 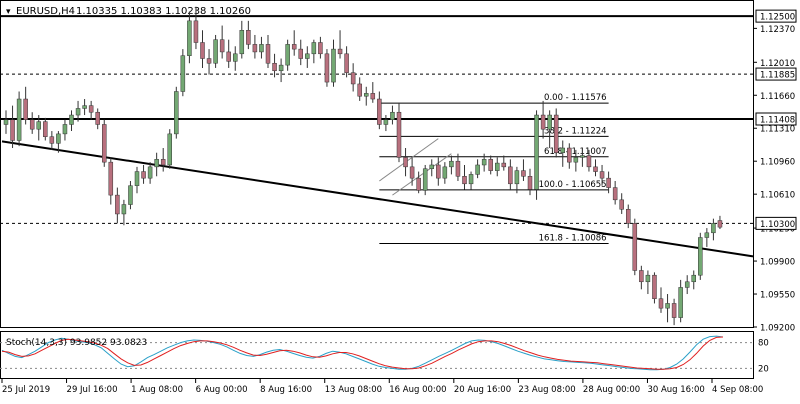 I want to click on chart-menu-arrow-icon: ▾, so click(x=8, y=12).